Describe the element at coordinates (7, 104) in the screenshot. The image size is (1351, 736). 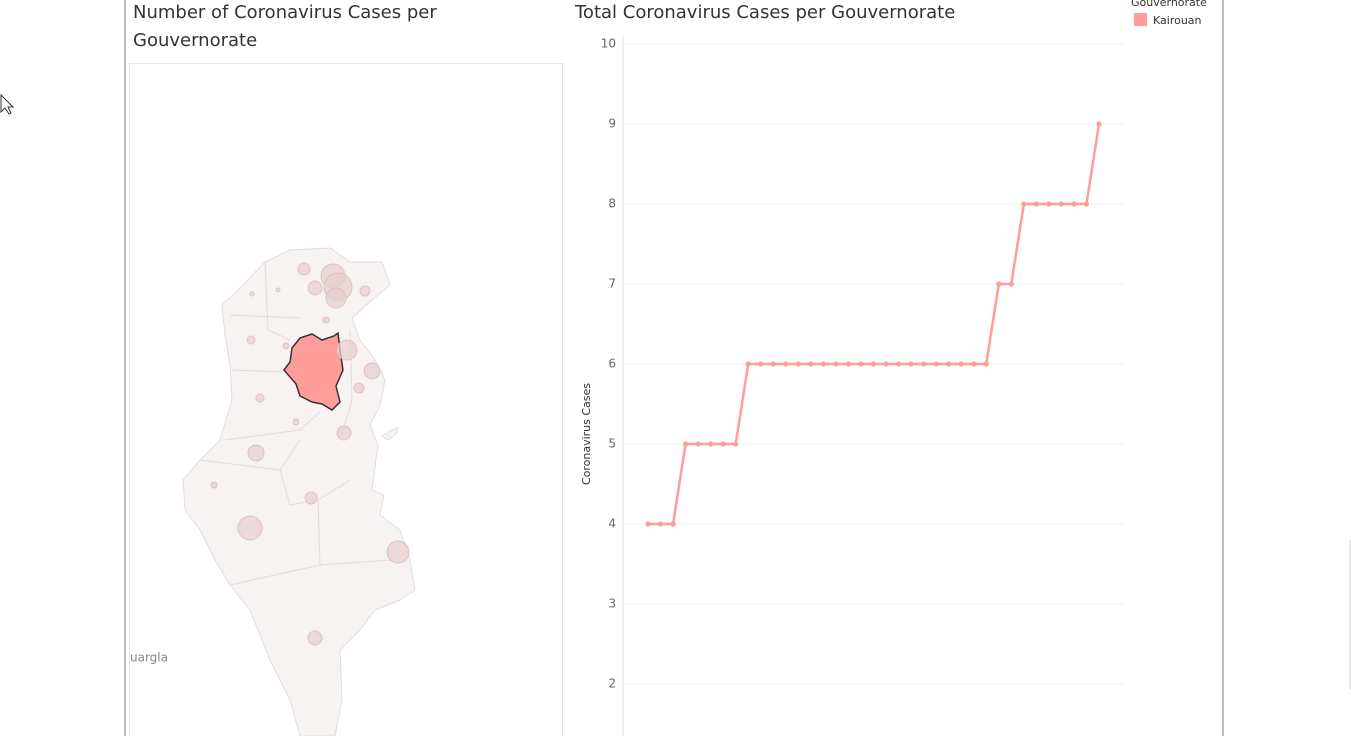
I see `cursor` at that location.